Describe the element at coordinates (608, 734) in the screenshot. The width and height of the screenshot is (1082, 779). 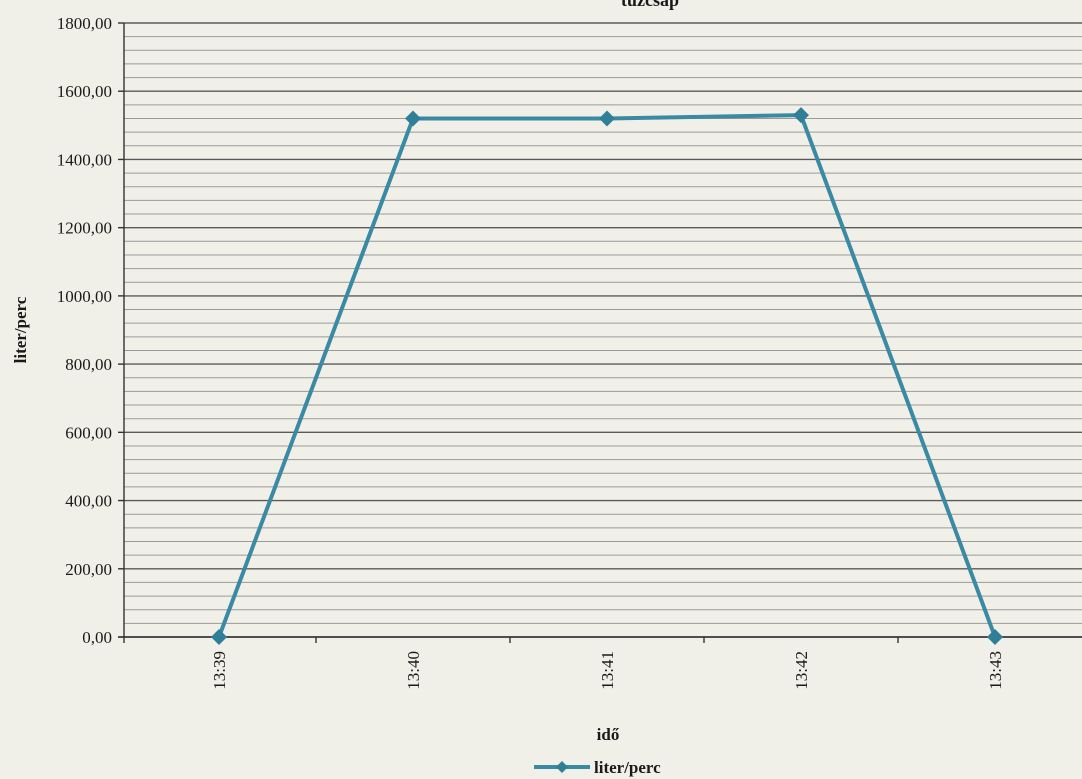
I see `x-axis-title: idő` at that location.